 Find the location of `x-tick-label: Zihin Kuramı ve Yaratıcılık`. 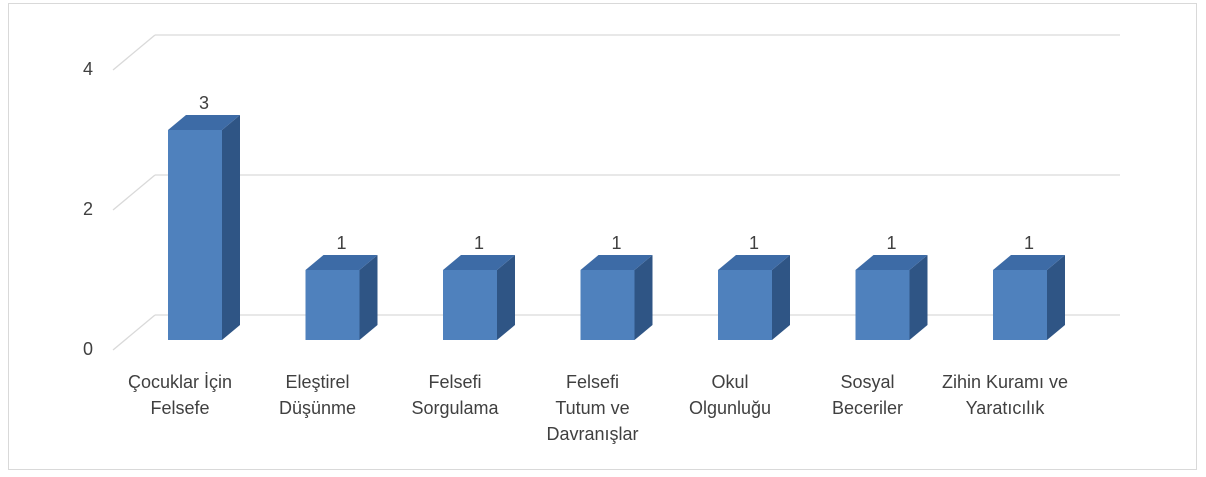

x-tick-label: Zihin Kuramı ve Yaratıcılık is located at coordinates (1005, 395).